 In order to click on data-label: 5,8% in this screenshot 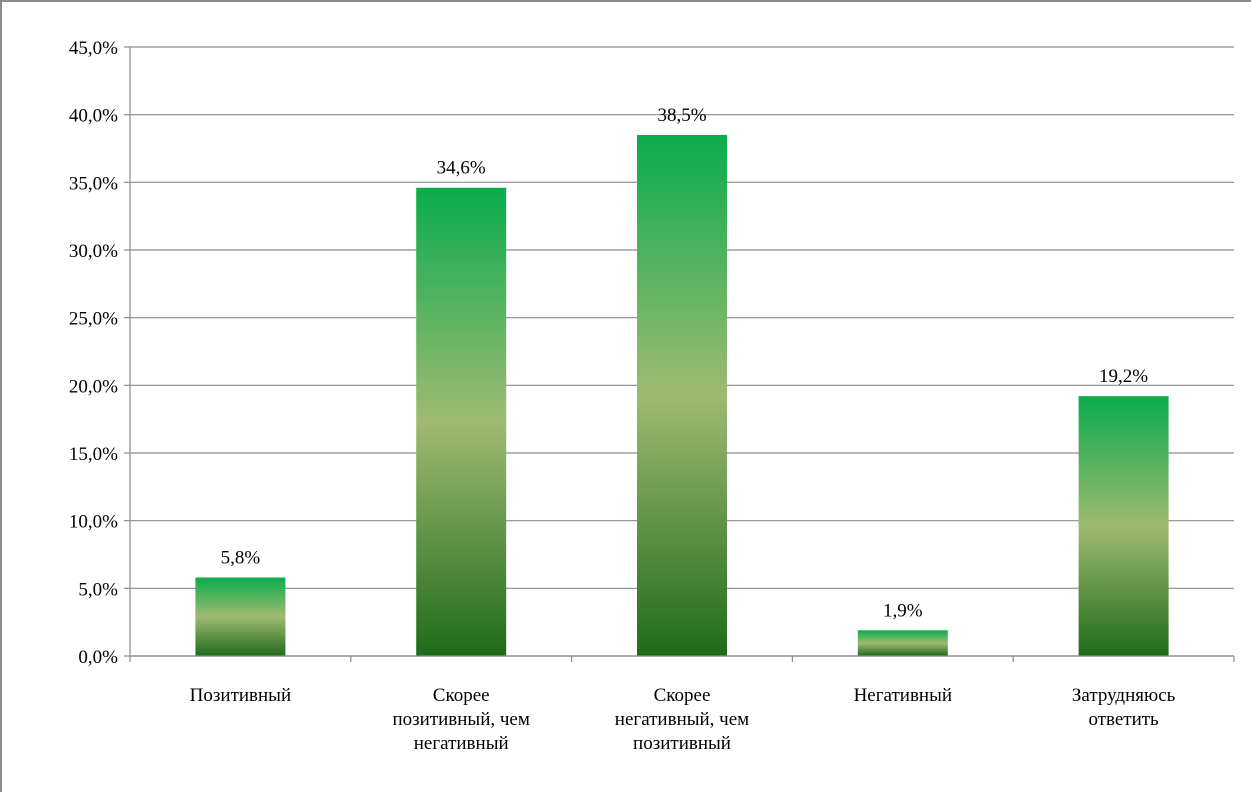, I will do `click(241, 558)`.